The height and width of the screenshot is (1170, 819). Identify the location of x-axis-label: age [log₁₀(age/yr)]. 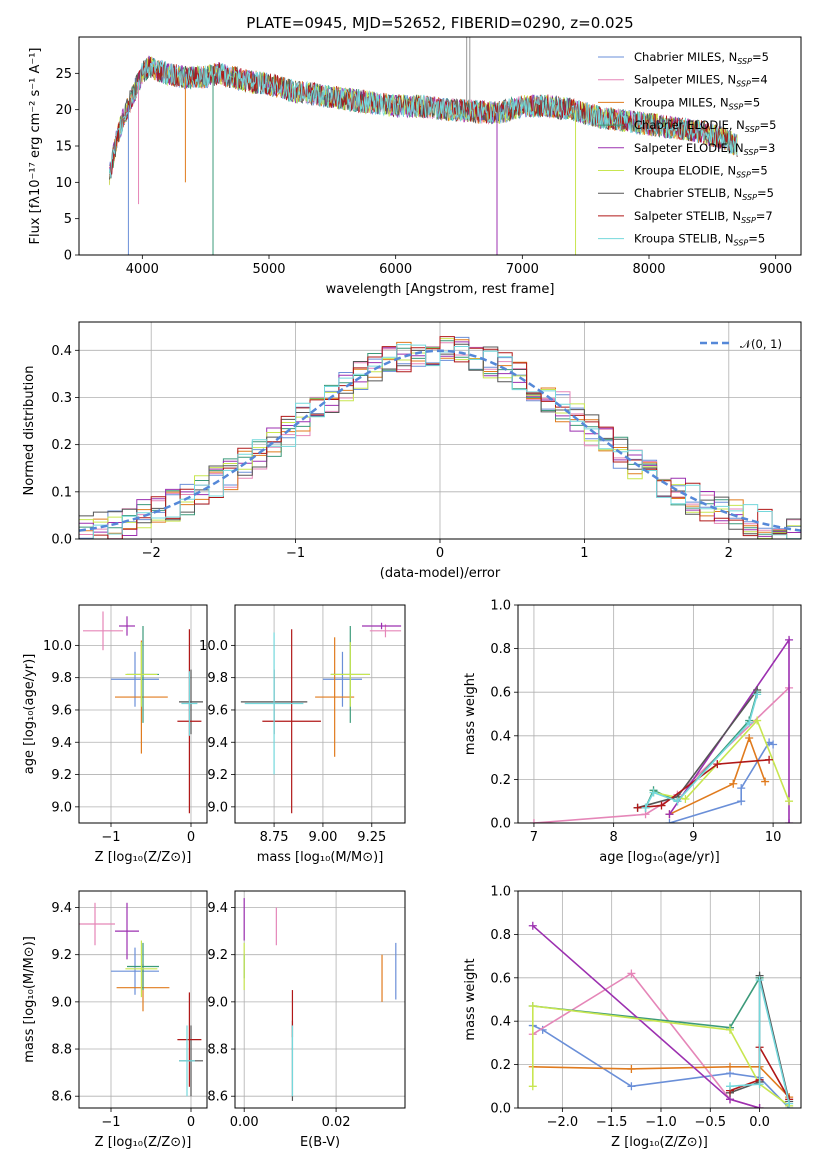
(659, 857).